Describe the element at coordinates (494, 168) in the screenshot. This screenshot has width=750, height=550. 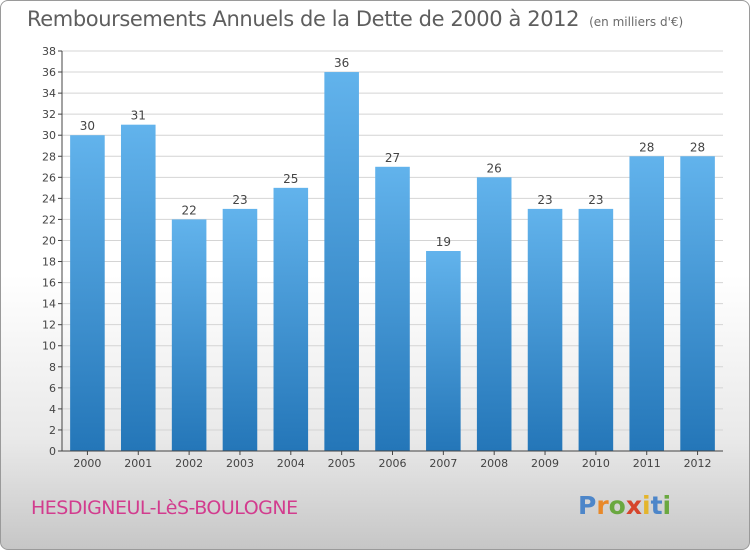
I see `data-label: 26` at that location.